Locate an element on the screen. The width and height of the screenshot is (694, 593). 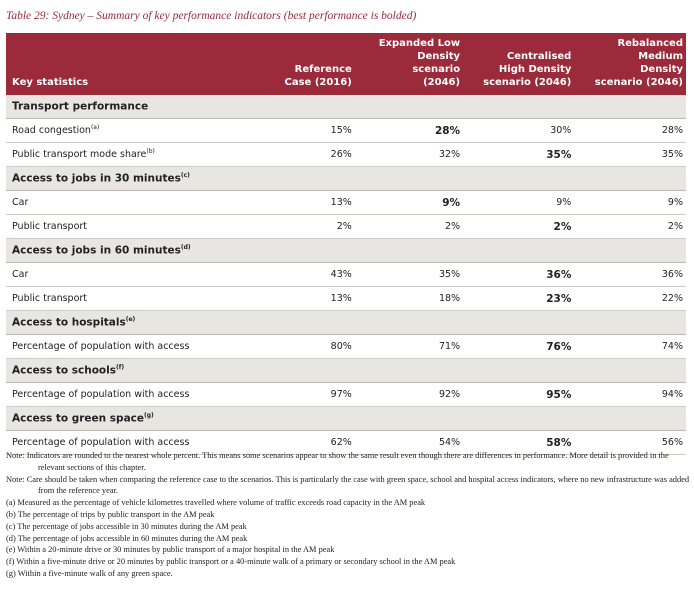
footnote-ref: (b) is located at coordinates (150, 152).